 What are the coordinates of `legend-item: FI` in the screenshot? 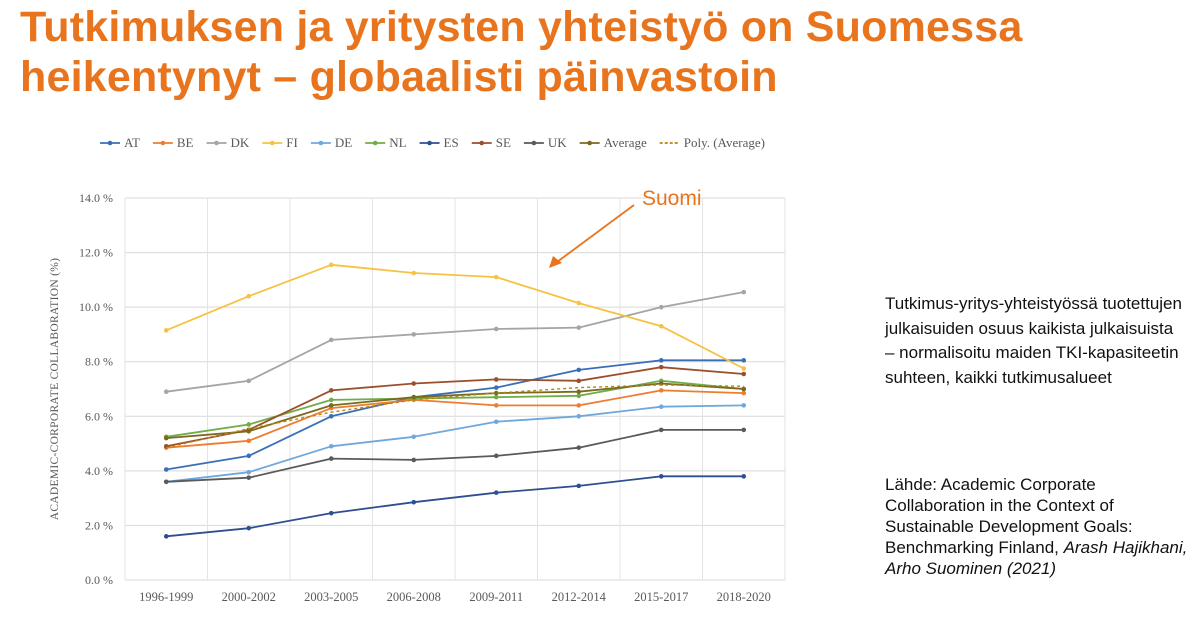 It's located at (280, 142).